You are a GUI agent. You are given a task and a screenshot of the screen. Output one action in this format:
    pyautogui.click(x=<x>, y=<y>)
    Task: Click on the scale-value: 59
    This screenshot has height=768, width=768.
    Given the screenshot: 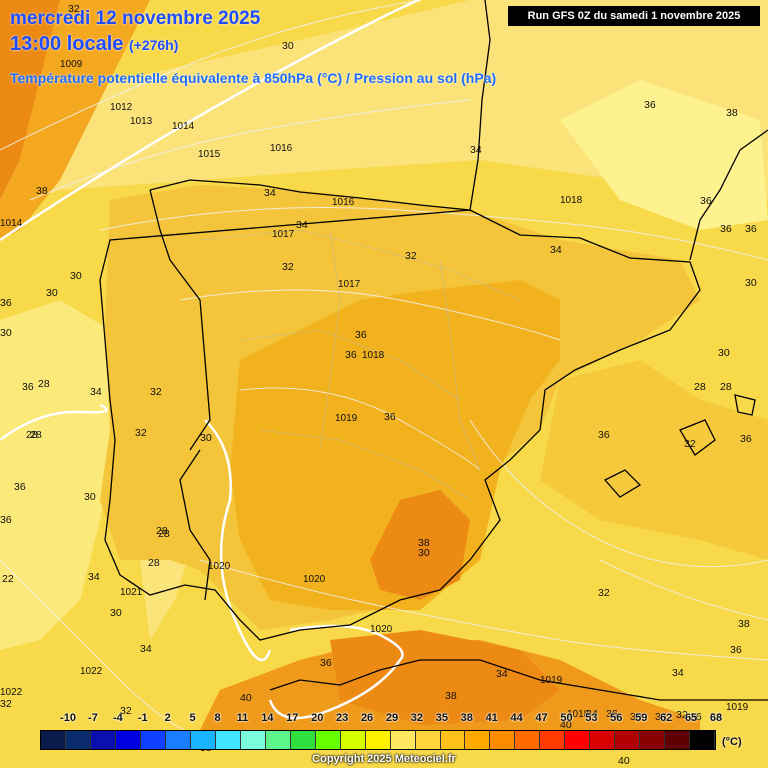 What is the action you would take?
    pyautogui.click(x=641, y=718)
    